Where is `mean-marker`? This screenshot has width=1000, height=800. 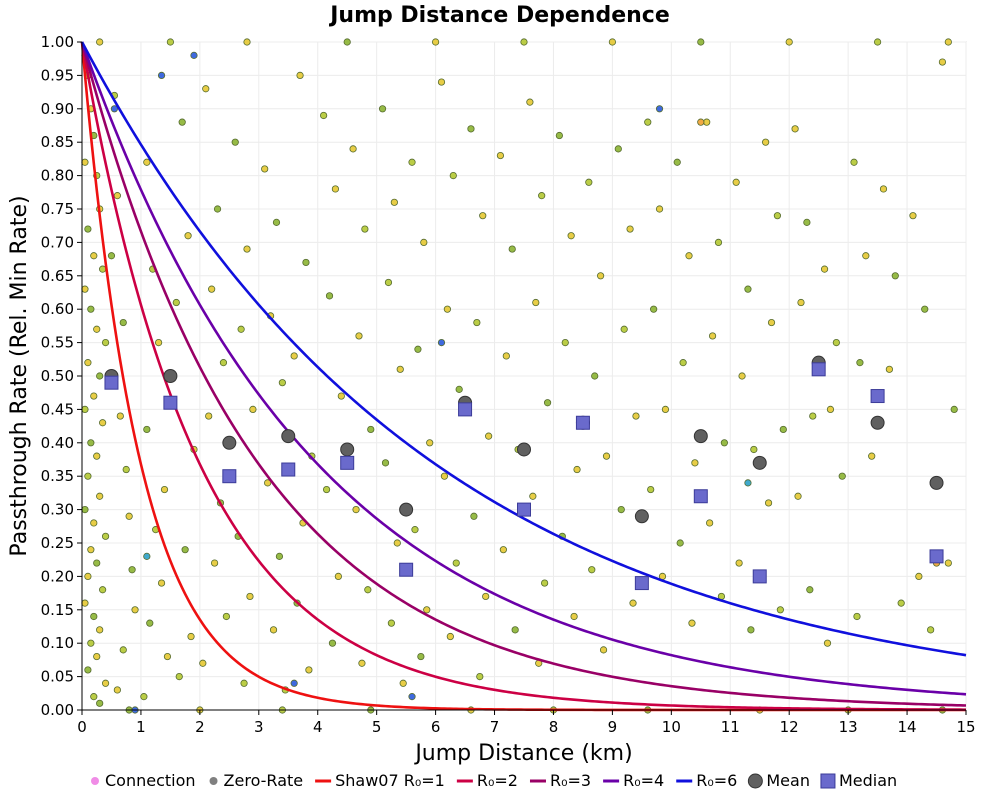 mean-marker is located at coordinates (406, 509).